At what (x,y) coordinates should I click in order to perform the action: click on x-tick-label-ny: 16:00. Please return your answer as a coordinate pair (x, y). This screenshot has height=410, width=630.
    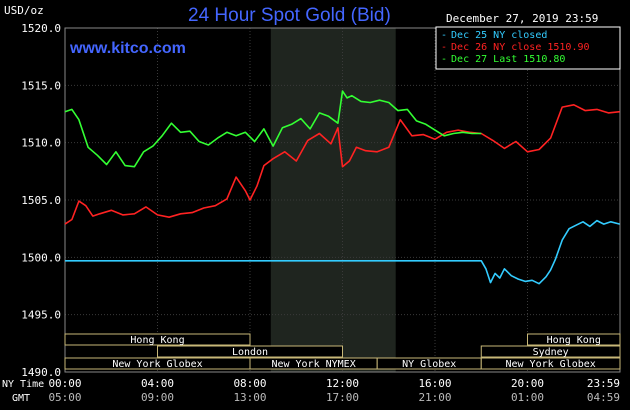
    Looking at the image, I should click on (434, 383).